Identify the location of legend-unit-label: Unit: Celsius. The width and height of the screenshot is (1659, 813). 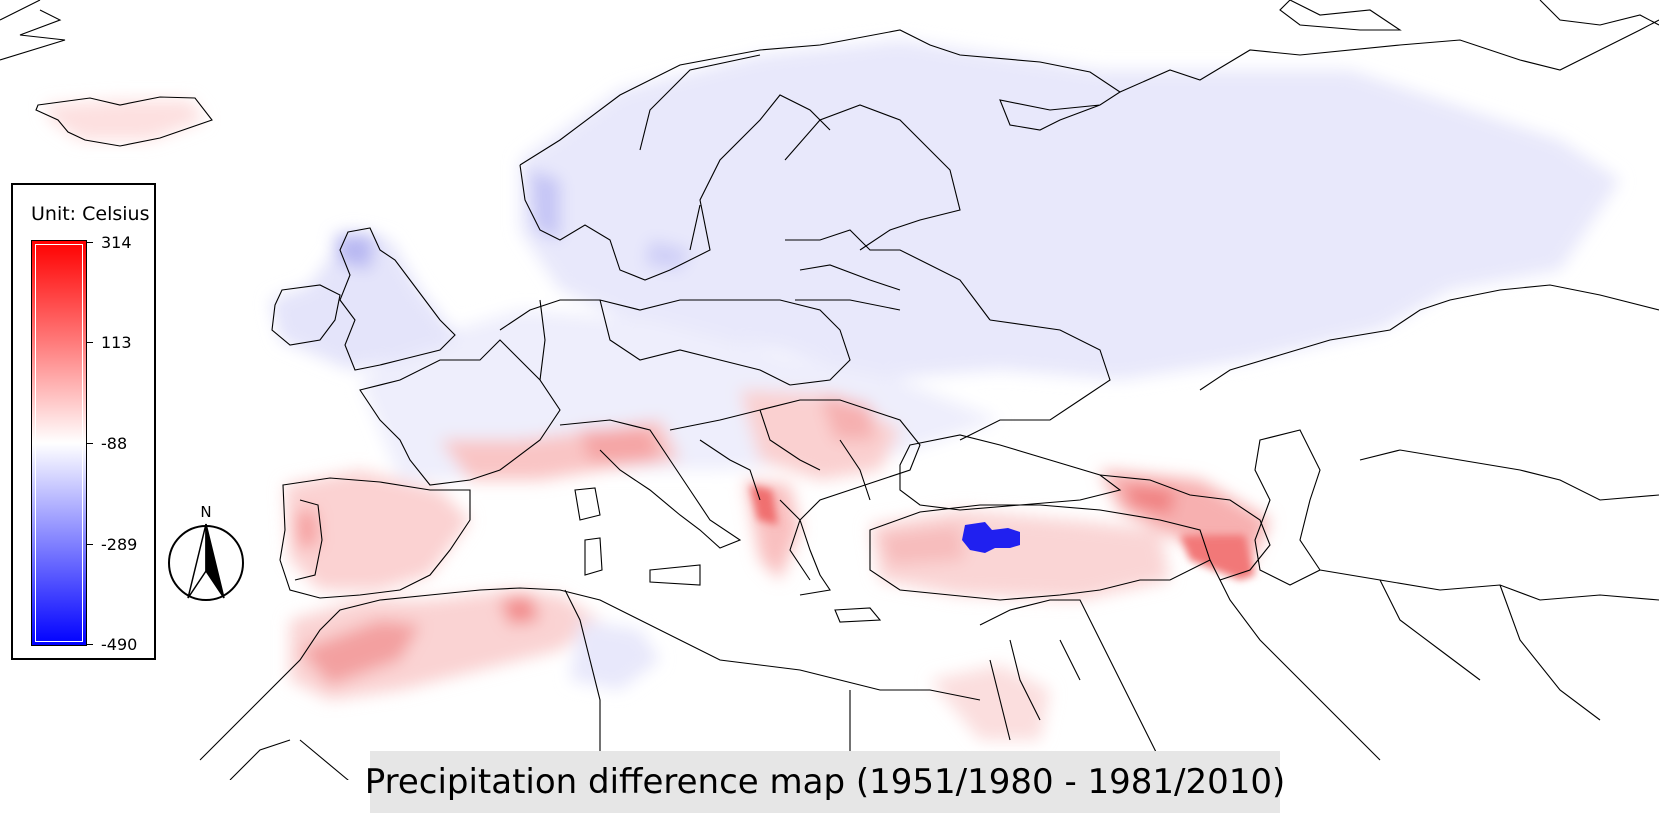
(90, 214).